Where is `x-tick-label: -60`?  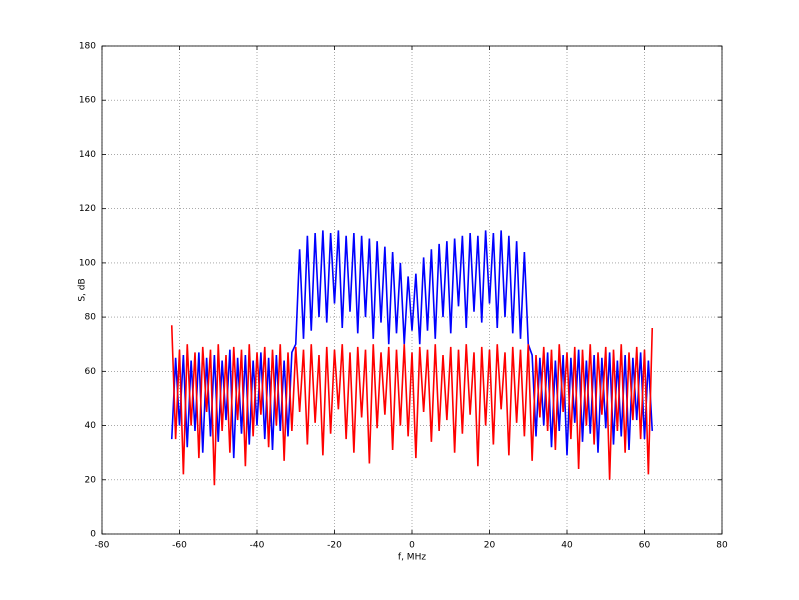
x-tick-label: -60 is located at coordinates (179, 546).